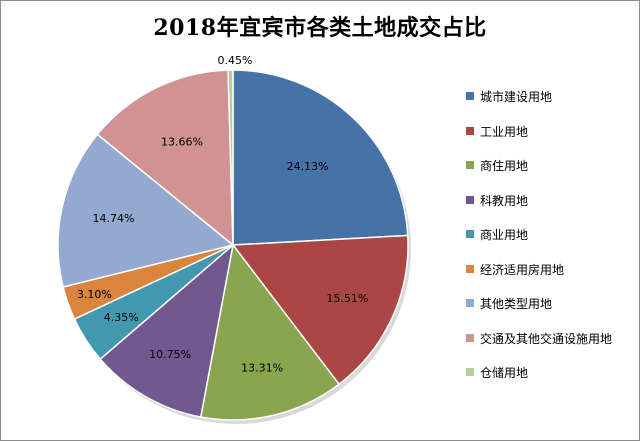  What do you see at coordinates (546, 338) in the screenshot?
I see `legend-label: 交通及其他交通设施用地` at bounding box center [546, 338].